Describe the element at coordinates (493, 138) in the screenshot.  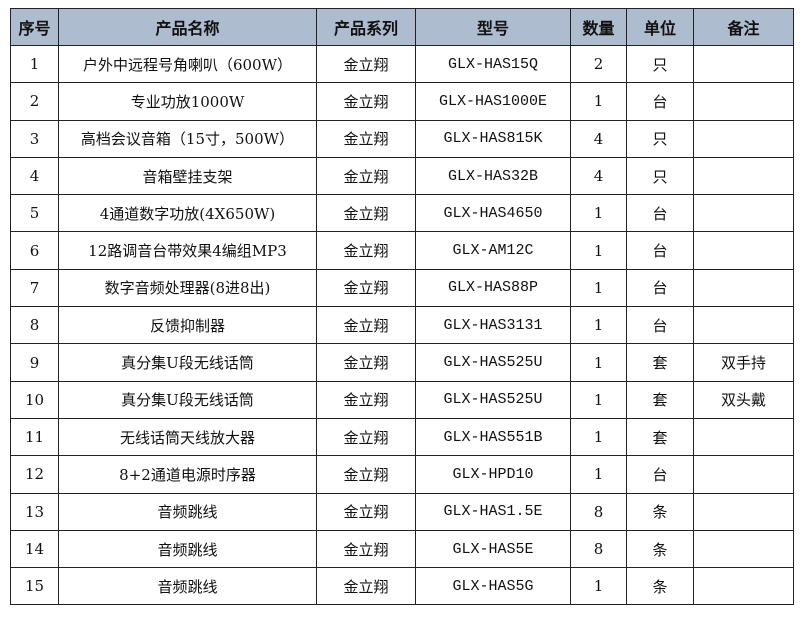
I see `cell-model: GLX-HAS815K` at that location.